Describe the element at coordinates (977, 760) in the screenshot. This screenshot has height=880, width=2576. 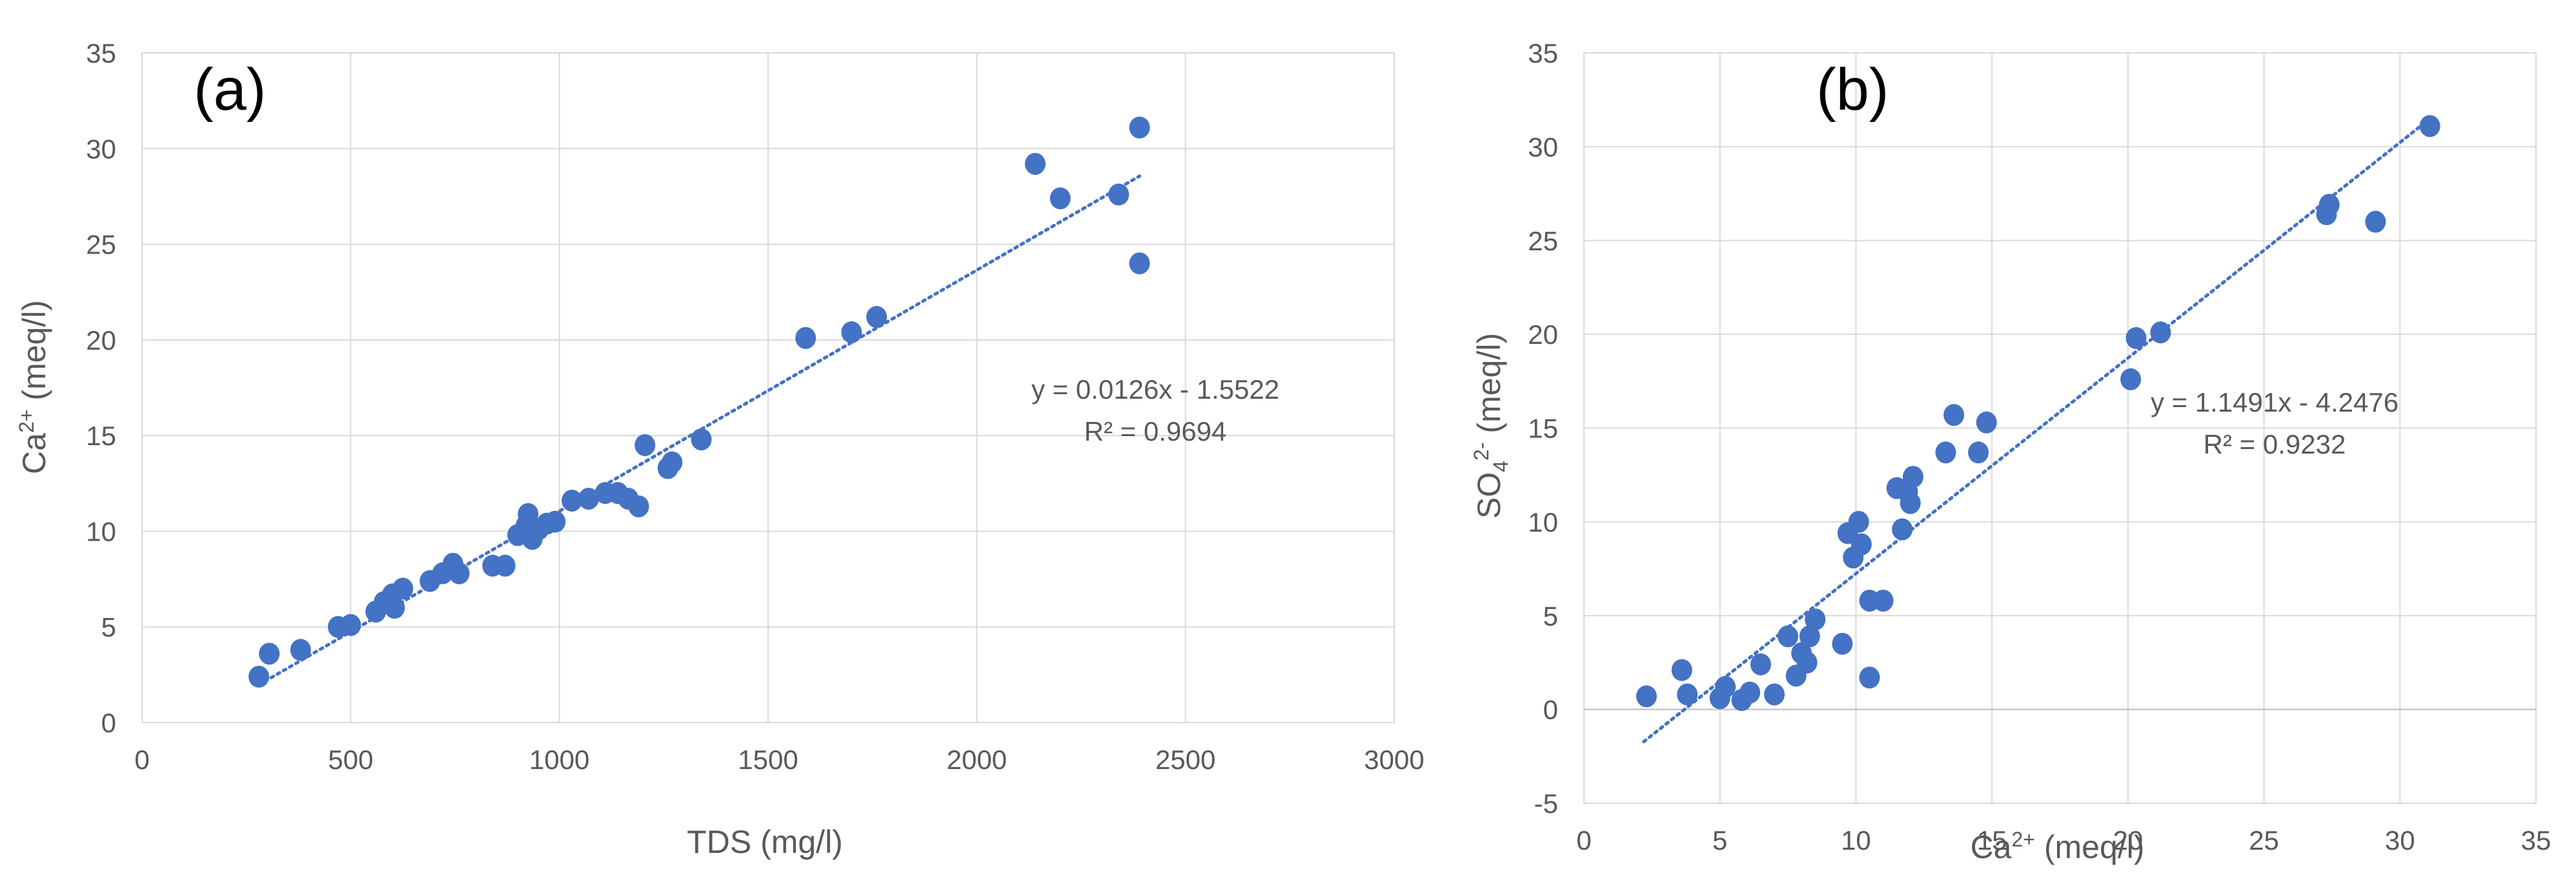
I see `x-tick-label: 2000` at that location.